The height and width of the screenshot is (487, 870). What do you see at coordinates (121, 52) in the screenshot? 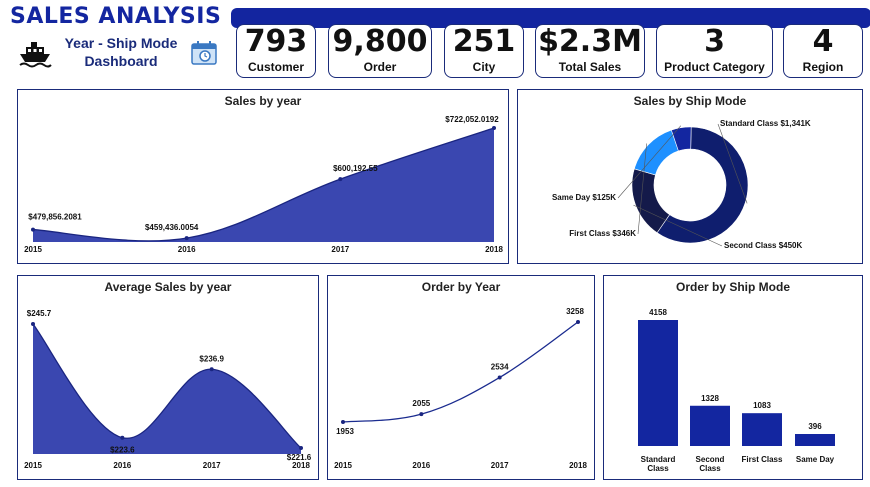
I see `dashboard-subtitle: Year - Ship Mode Dashboard` at bounding box center [121, 52].